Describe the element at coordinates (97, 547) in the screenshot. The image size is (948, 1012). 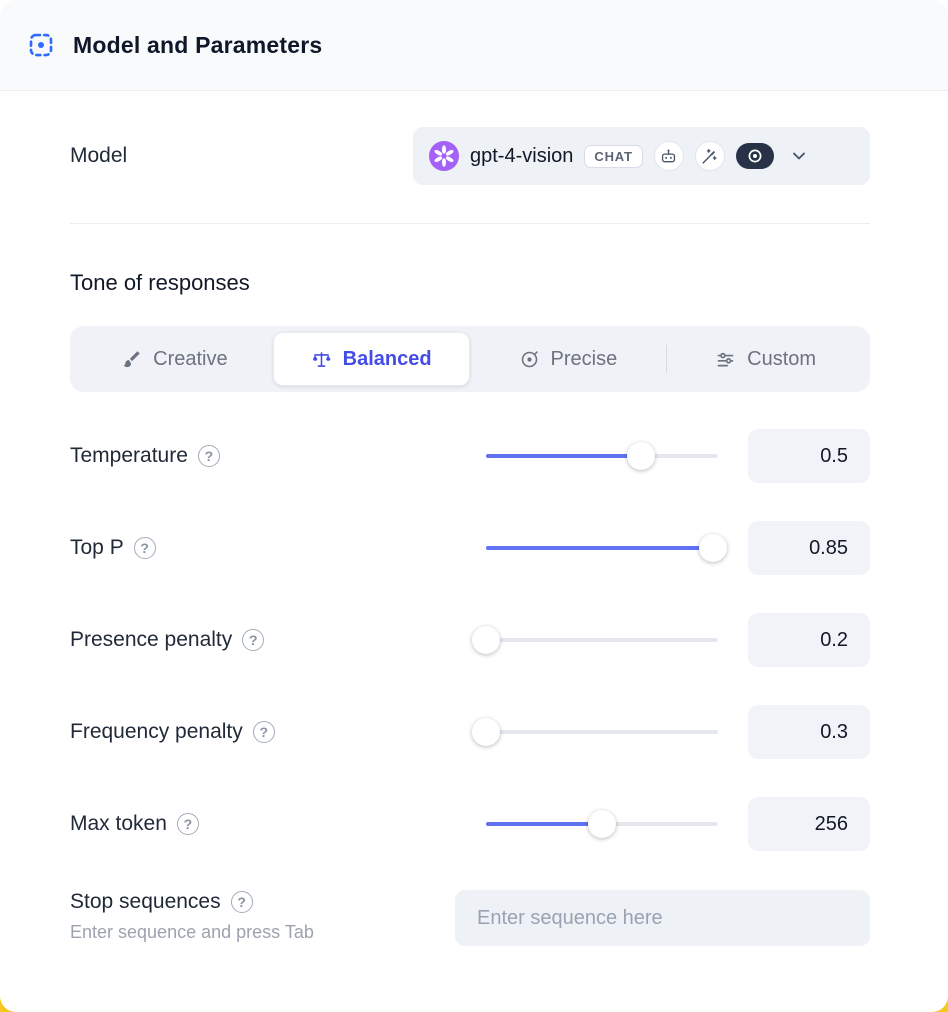
I see `param-label: Top P` at that location.